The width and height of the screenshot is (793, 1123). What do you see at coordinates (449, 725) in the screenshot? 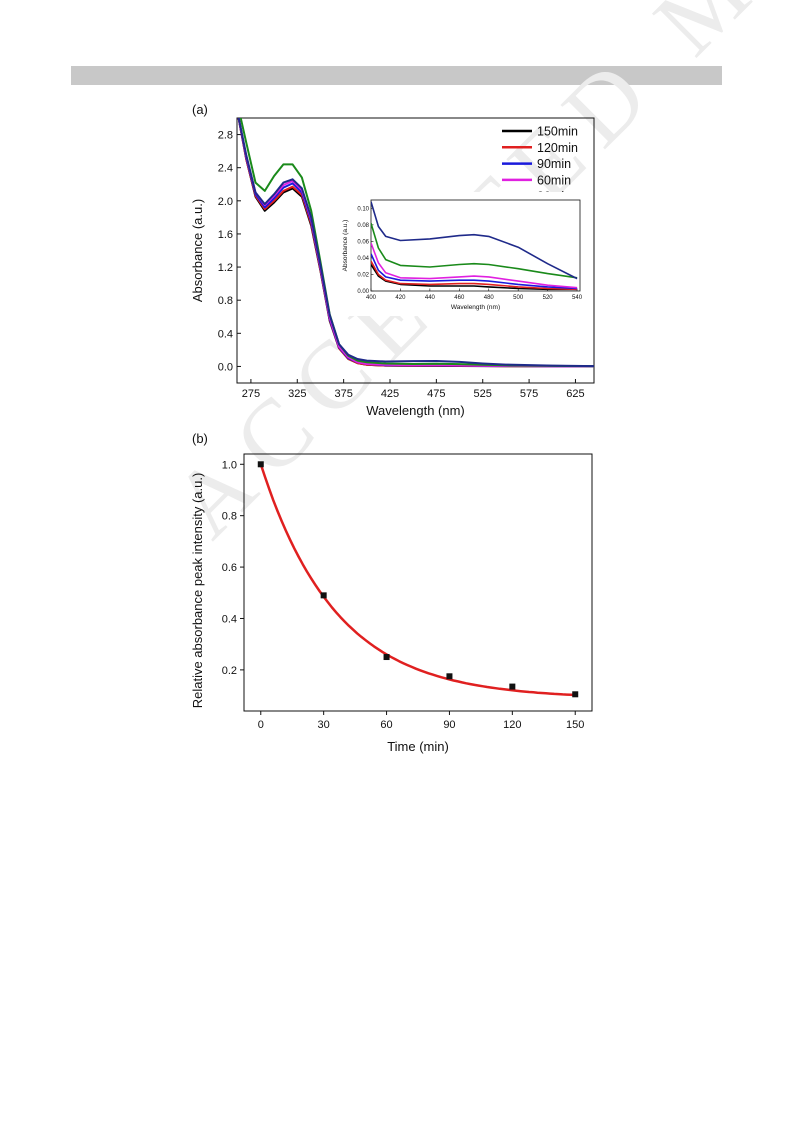
I see `chart-b-x-tick-label: 90` at bounding box center [449, 725].